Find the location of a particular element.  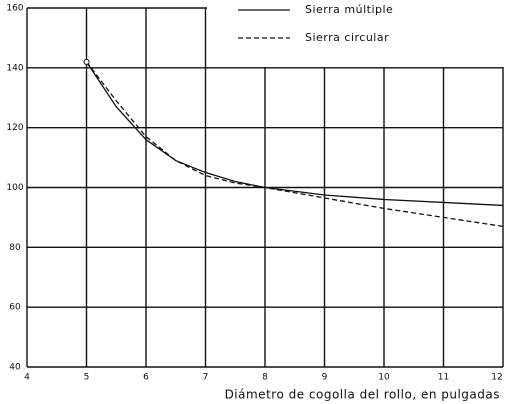

y-tick-label: 60 is located at coordinates (15, 308).